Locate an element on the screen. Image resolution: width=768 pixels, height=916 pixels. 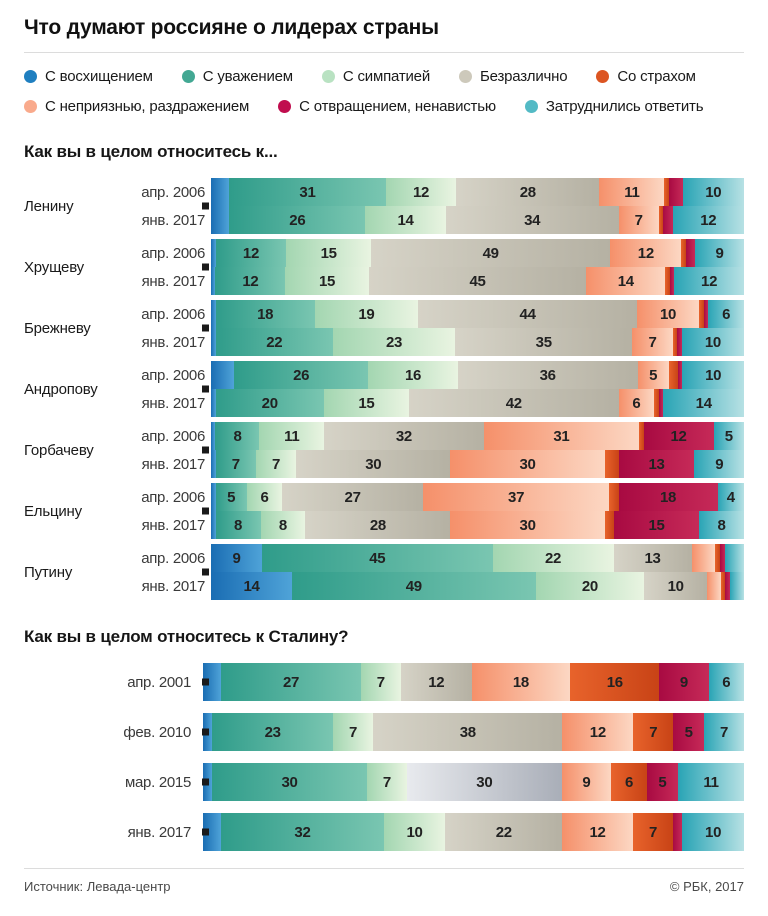
bar-segment-fear: 16 is located at coordinates (615, 682).